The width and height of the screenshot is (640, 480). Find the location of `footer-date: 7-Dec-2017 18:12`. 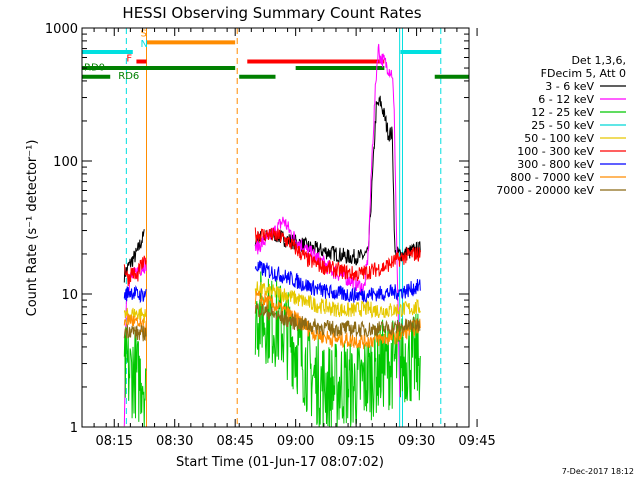

footer-date: 7-Dec-2017 18:12 is located at coordinates (598, 471).